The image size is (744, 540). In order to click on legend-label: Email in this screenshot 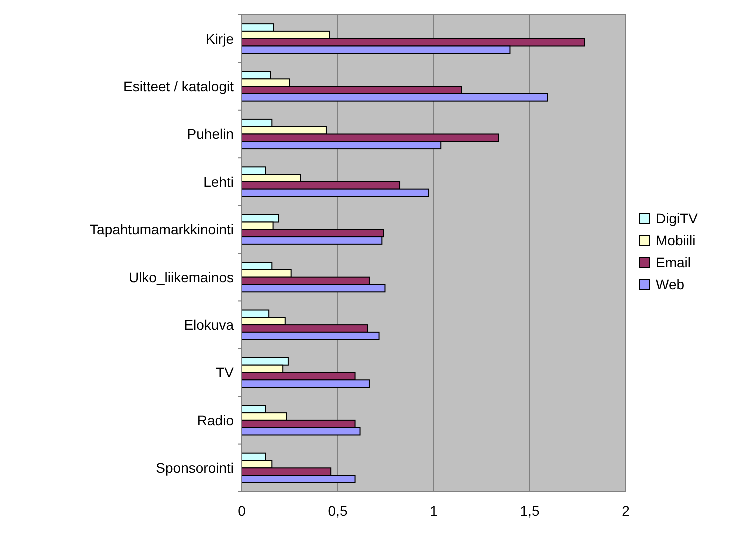, I will do `click(674, 262)`.